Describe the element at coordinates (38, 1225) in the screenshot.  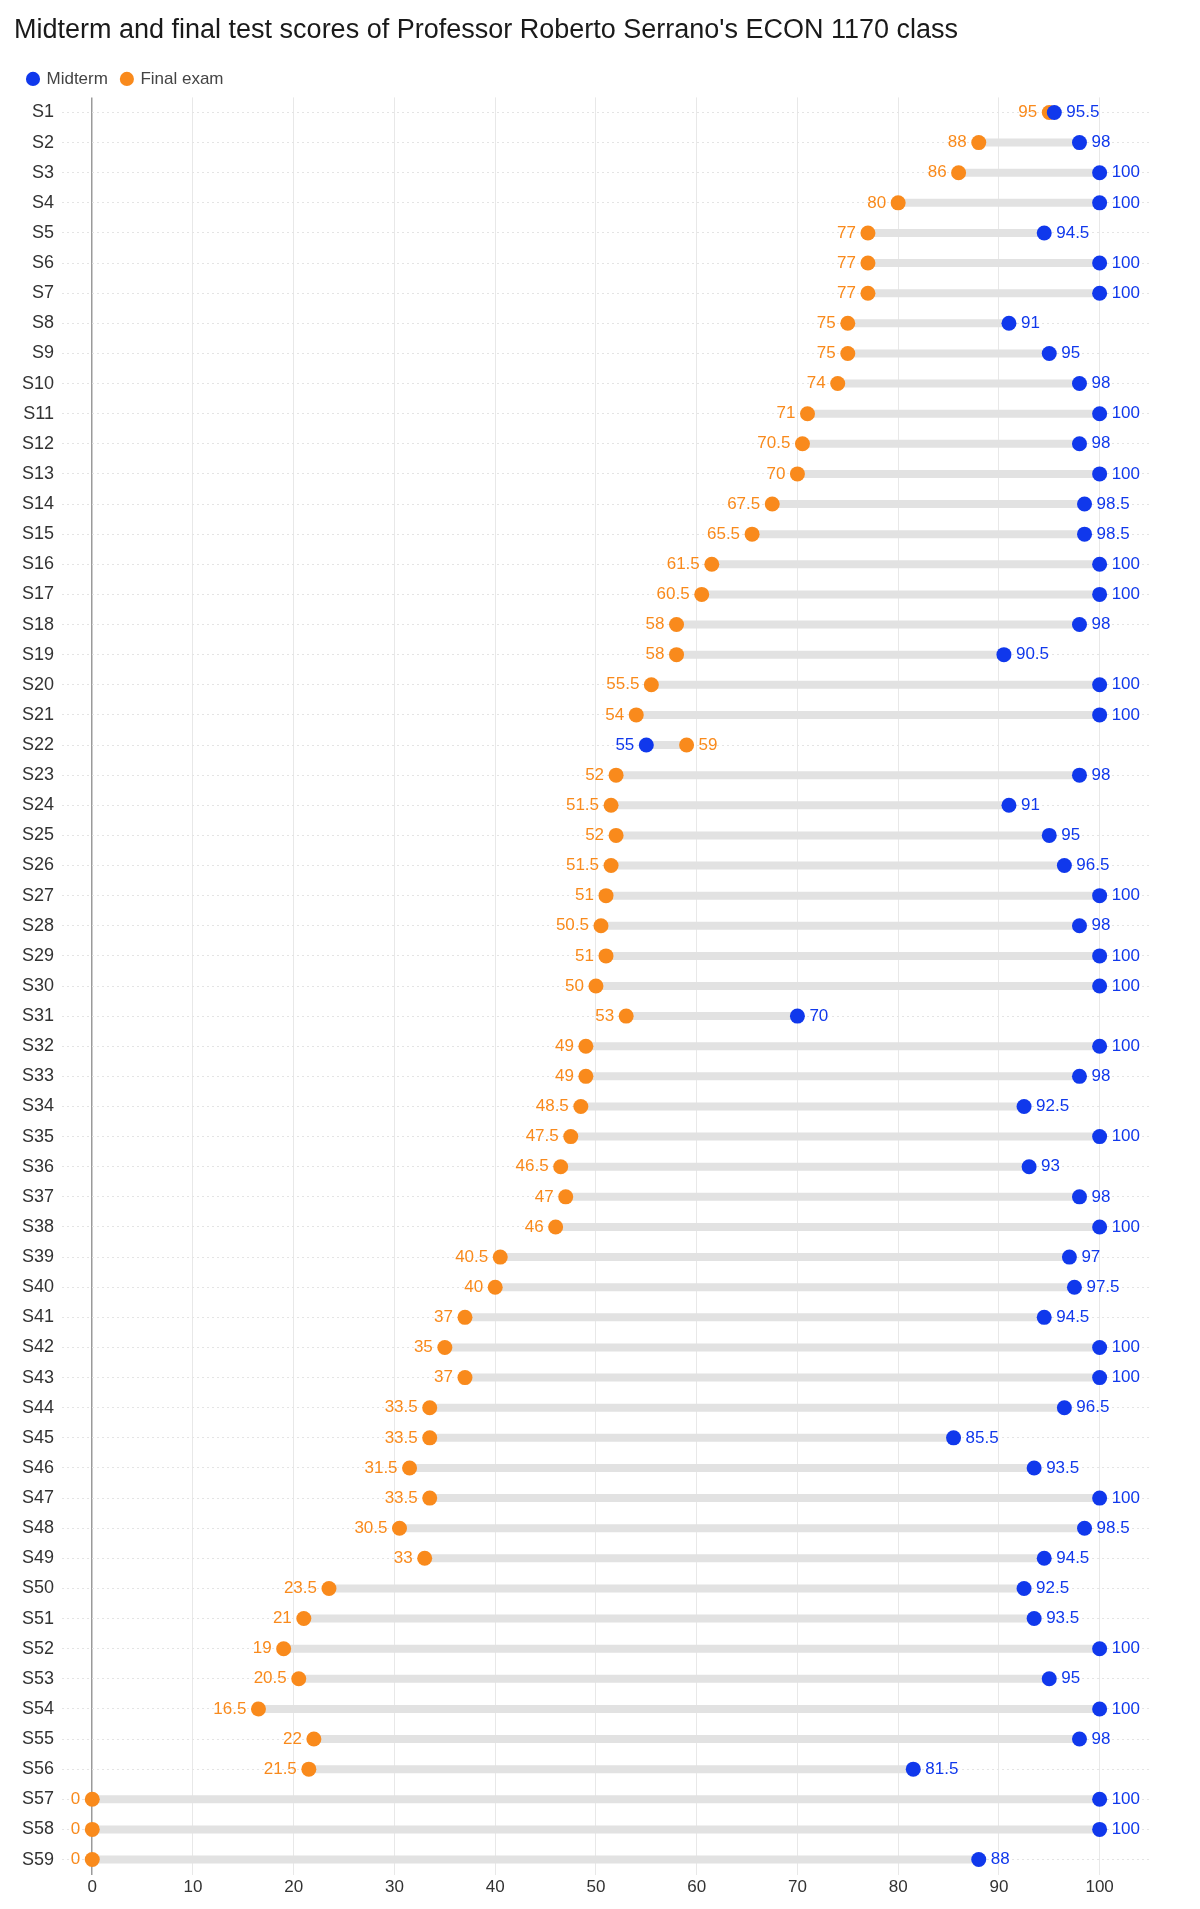
I see `y-tick-label: S38` at that location.